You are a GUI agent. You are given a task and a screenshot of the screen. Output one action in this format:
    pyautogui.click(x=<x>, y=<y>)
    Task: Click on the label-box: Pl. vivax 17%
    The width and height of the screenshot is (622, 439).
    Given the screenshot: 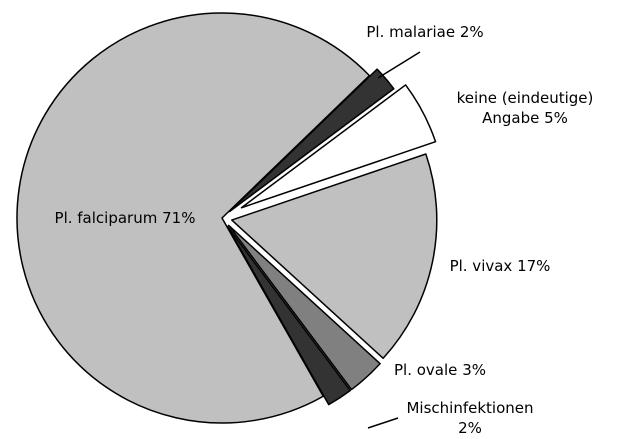 What is the action you would take?
    pyautogui.click(x=500, y=266)
    